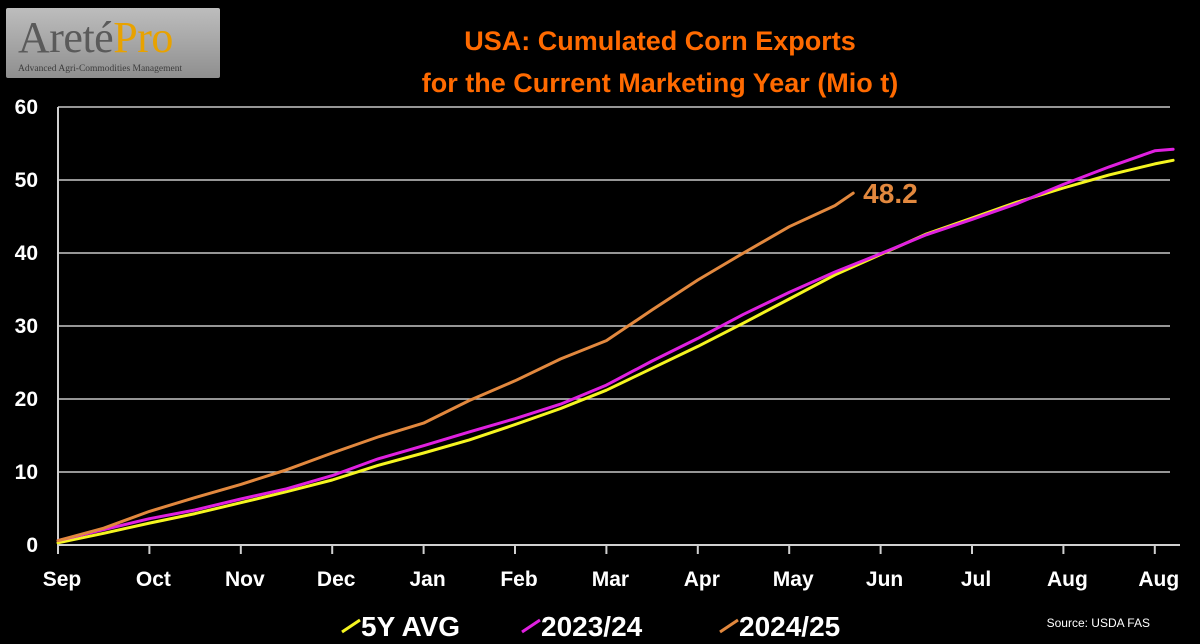  Describe the element at coordinates (26, 253) in the screenshot. I see `y-tick-label: 40` at that location.